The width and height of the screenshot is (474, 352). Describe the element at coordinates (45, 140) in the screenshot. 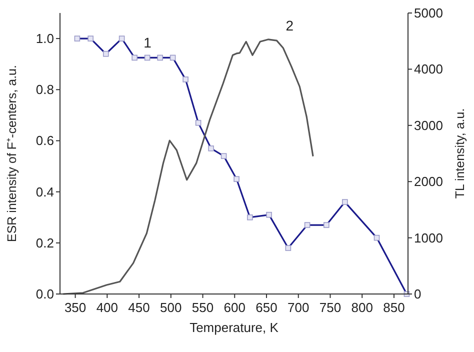

I see `y-tick-label: 0.6` at that location.